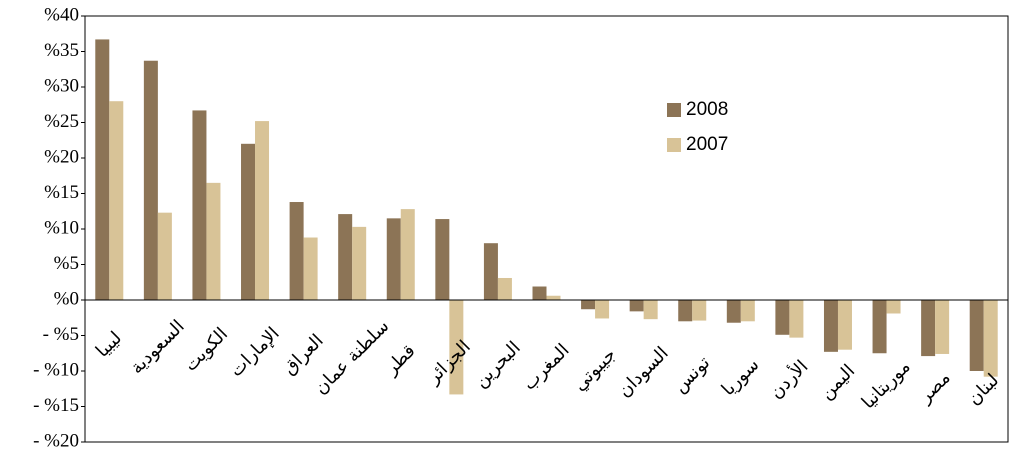 The image size is (1014, 464). Describe the element at coordinates (61, 156) in the screenshot. I see `y-tick-label: %20` at that location.